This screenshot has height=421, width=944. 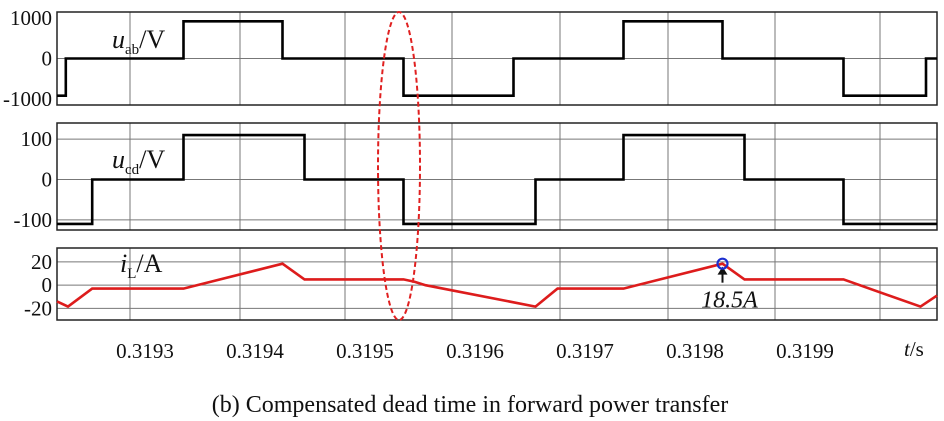 What do you see at coordinates (141, 265) in the screenshot?
I see `panel-label: iL/A` at bounding box center [141, 265].